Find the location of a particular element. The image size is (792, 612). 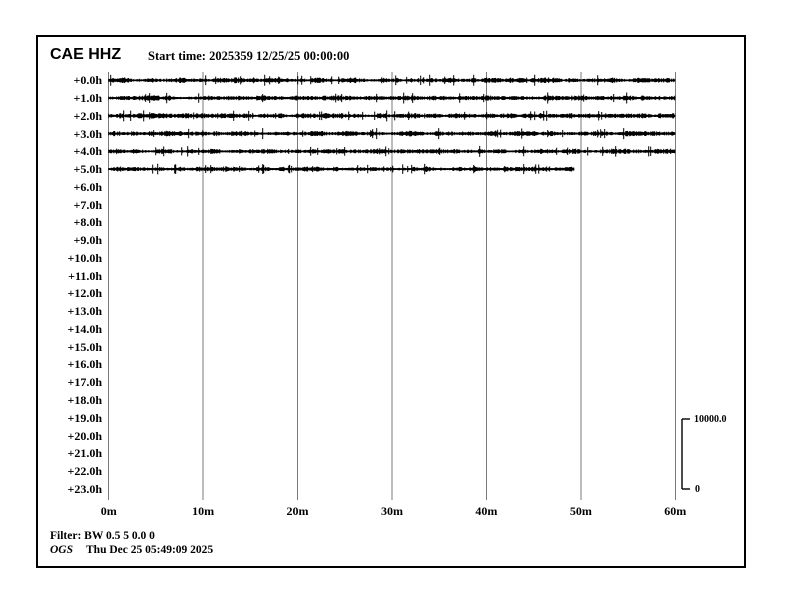

amplitude-scale-bracket is located at coordinates (685, 454).